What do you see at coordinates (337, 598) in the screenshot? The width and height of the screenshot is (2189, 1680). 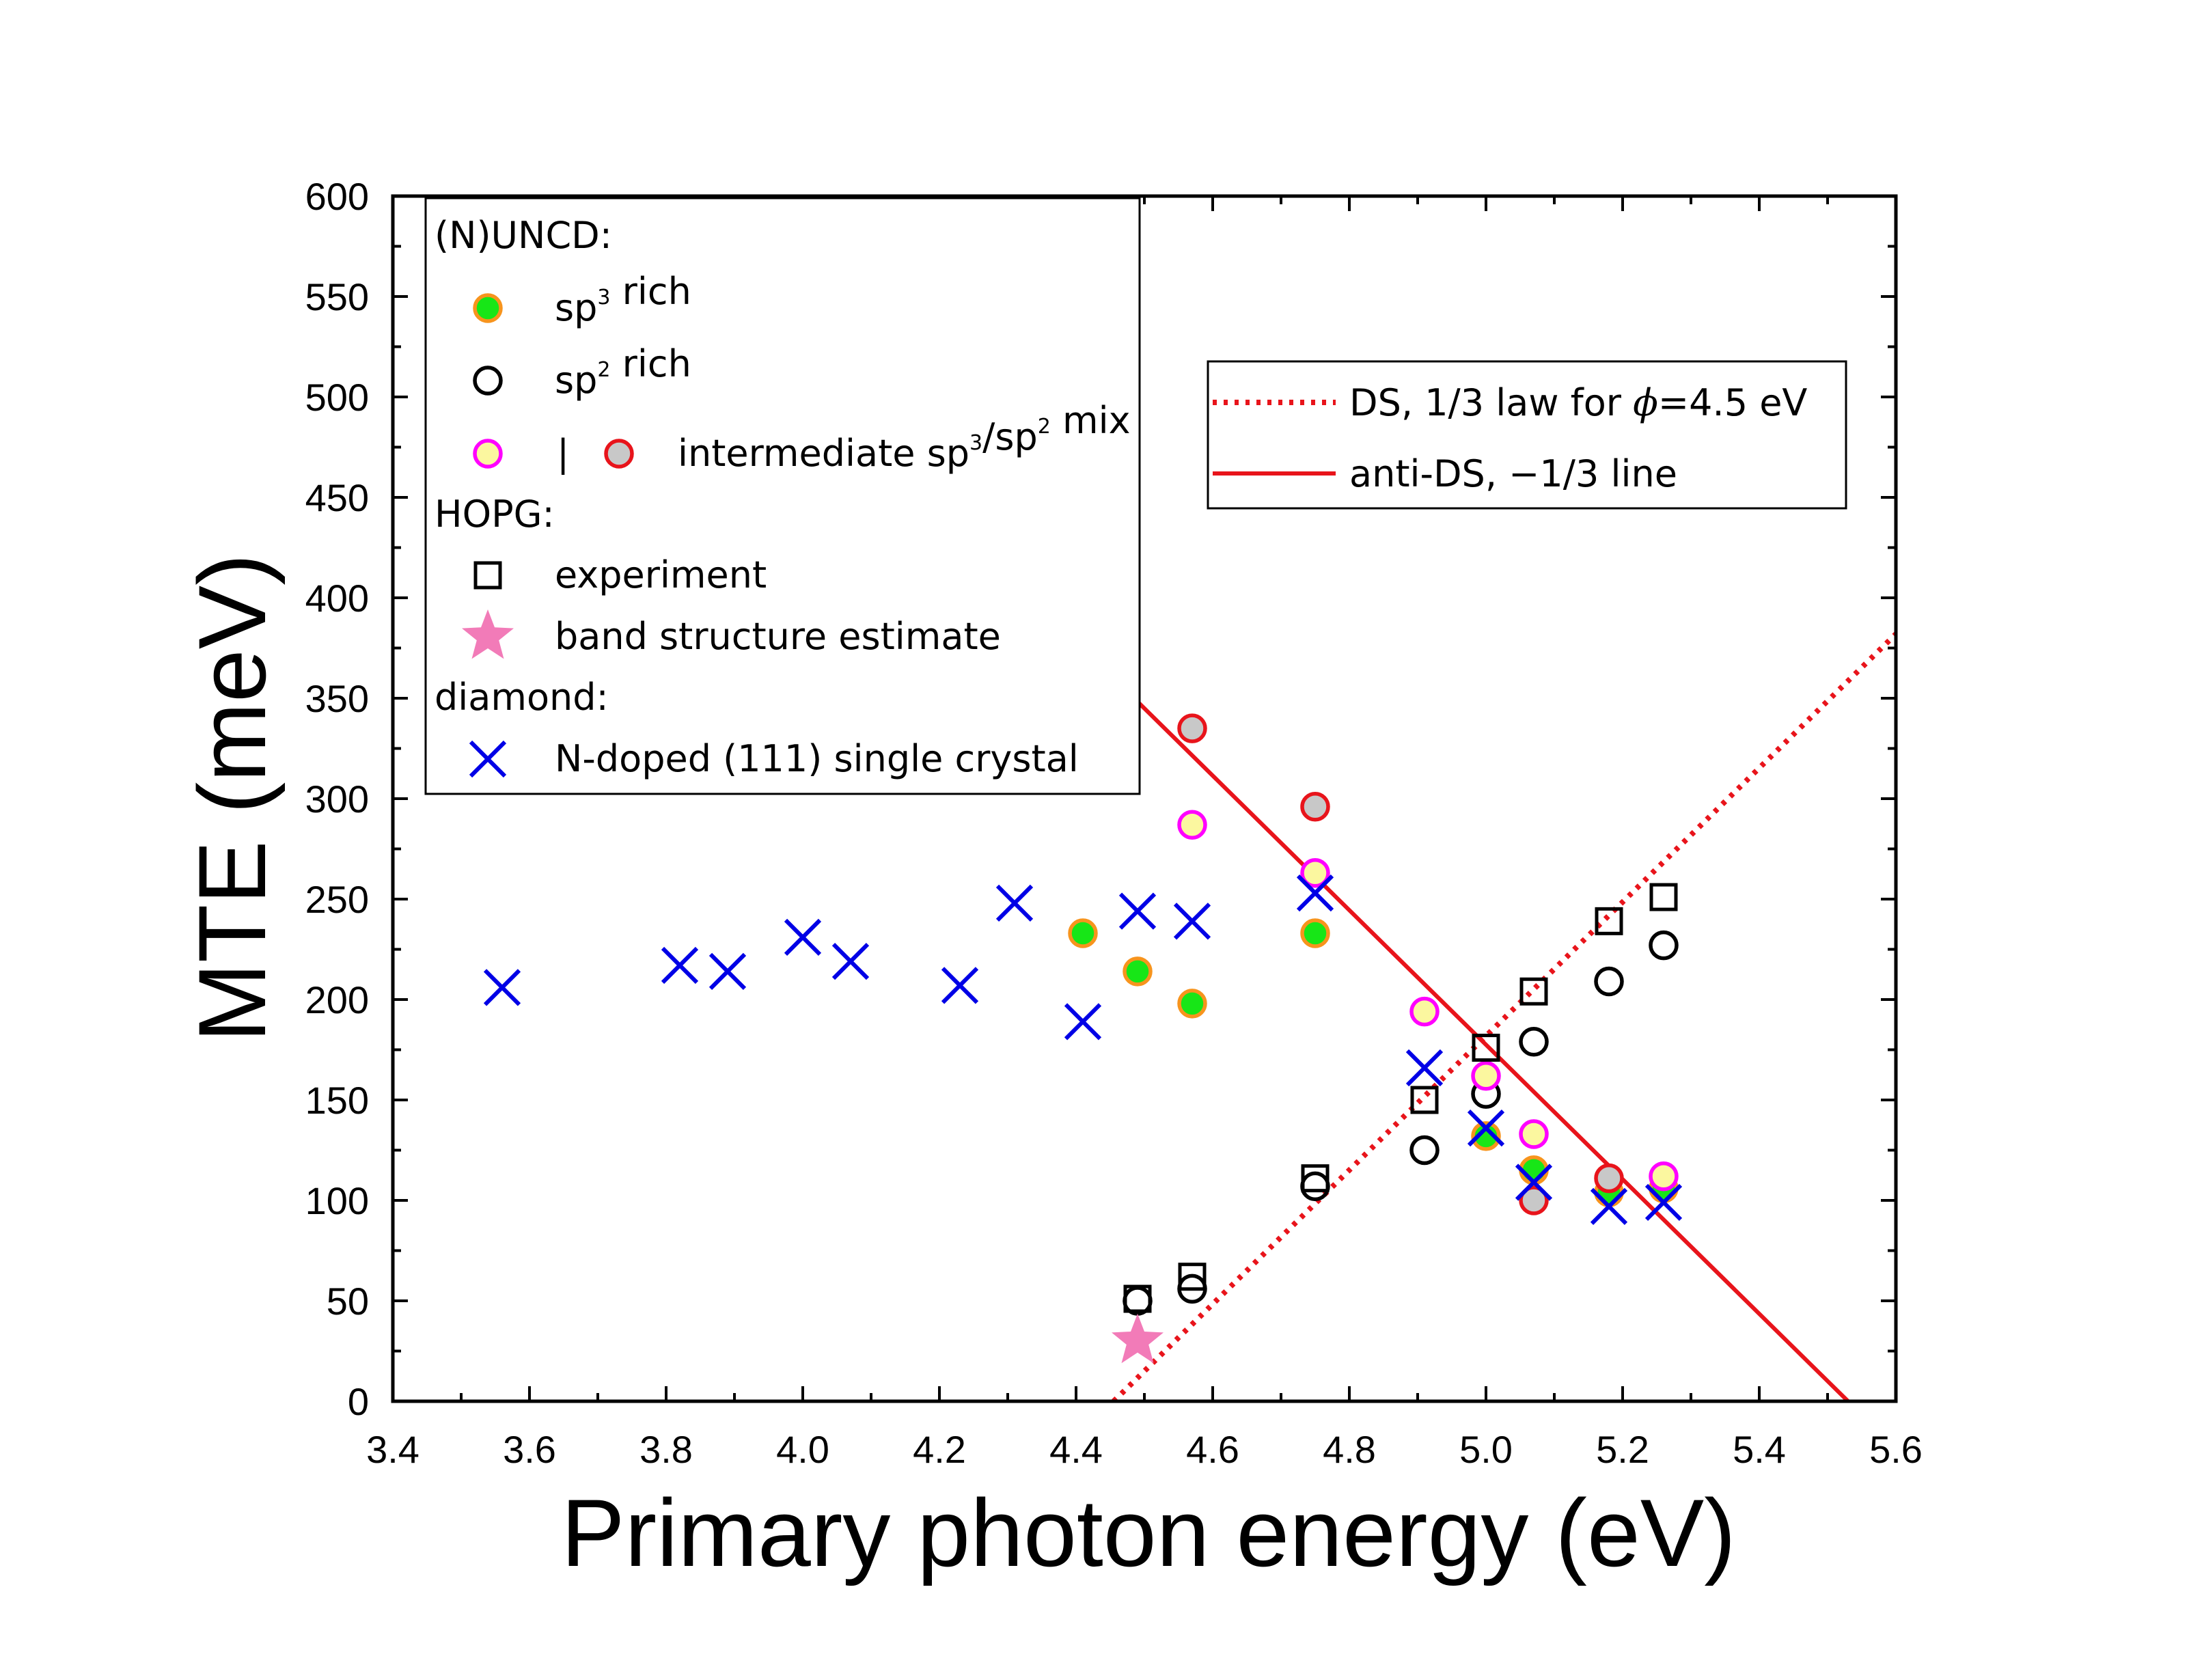 I see `y-tick-label: 400` at bounding box center [337, 598].